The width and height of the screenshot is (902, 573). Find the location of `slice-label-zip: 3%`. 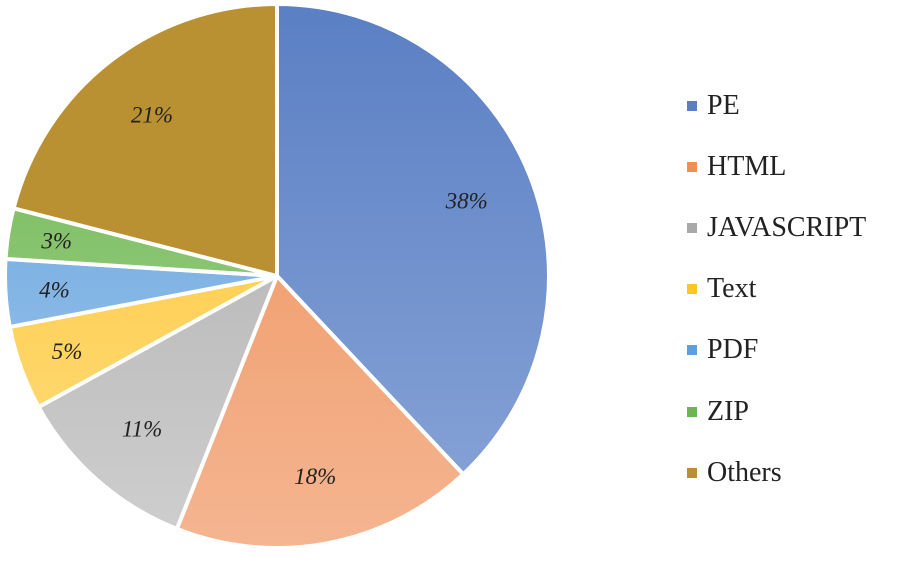

slice-label-zip: 3% is located at coordinates (56, 241).